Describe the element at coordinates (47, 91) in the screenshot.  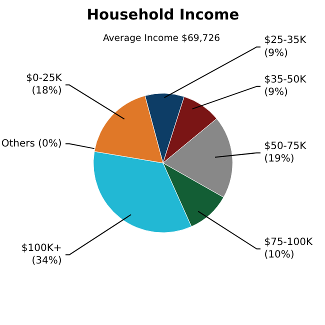
I see `data-label: (18%)` at that location.